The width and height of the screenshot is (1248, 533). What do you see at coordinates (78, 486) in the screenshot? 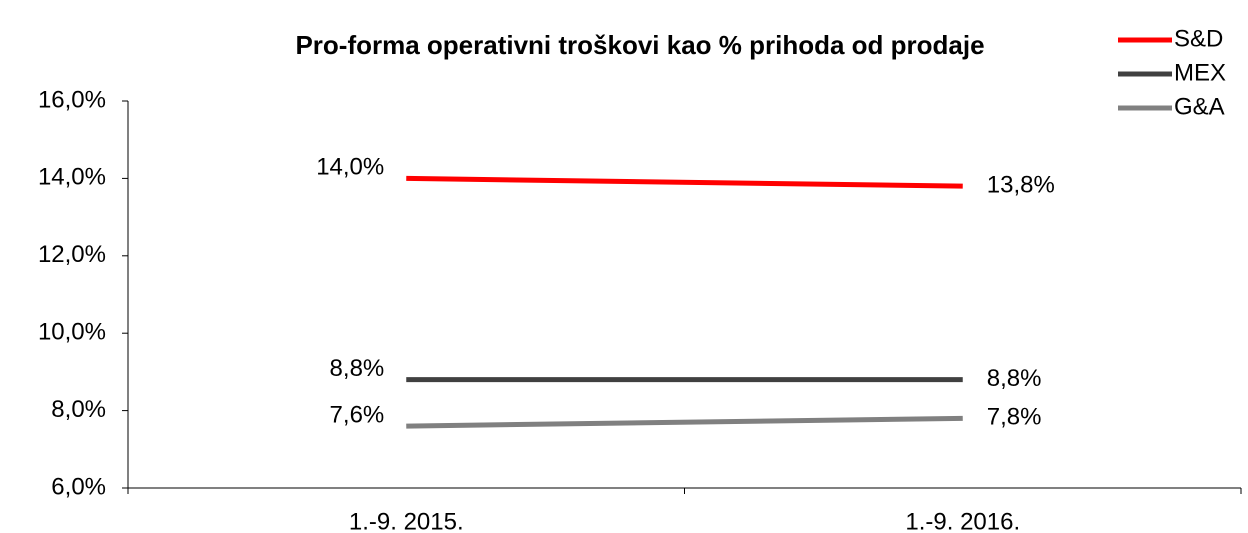
I see `y-tick-label: 6,0%` at bounding box center [78, 486].